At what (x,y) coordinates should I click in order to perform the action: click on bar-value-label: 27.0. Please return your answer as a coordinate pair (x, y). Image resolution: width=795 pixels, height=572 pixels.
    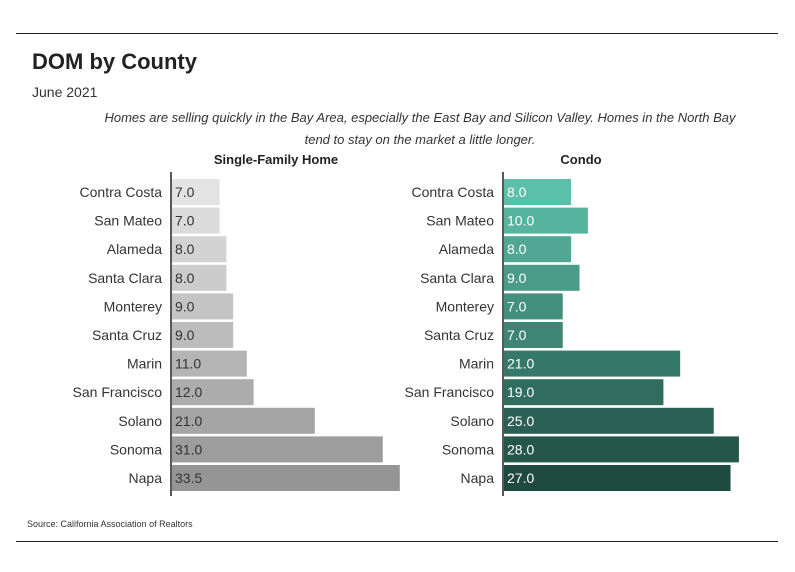
    Looking at the image, I should click on (520, 478).